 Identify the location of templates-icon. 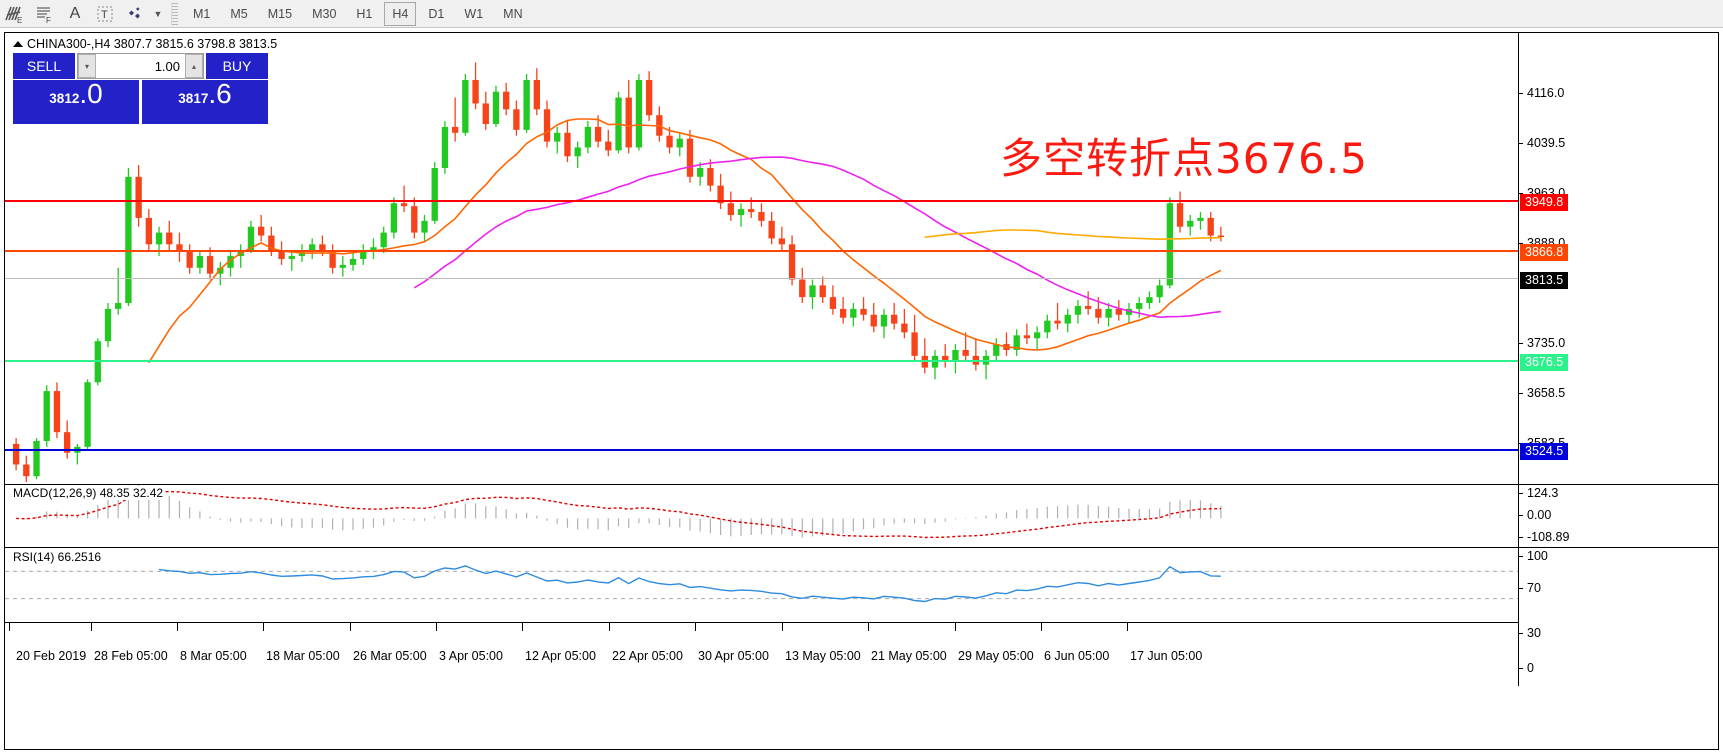
(135, 14).